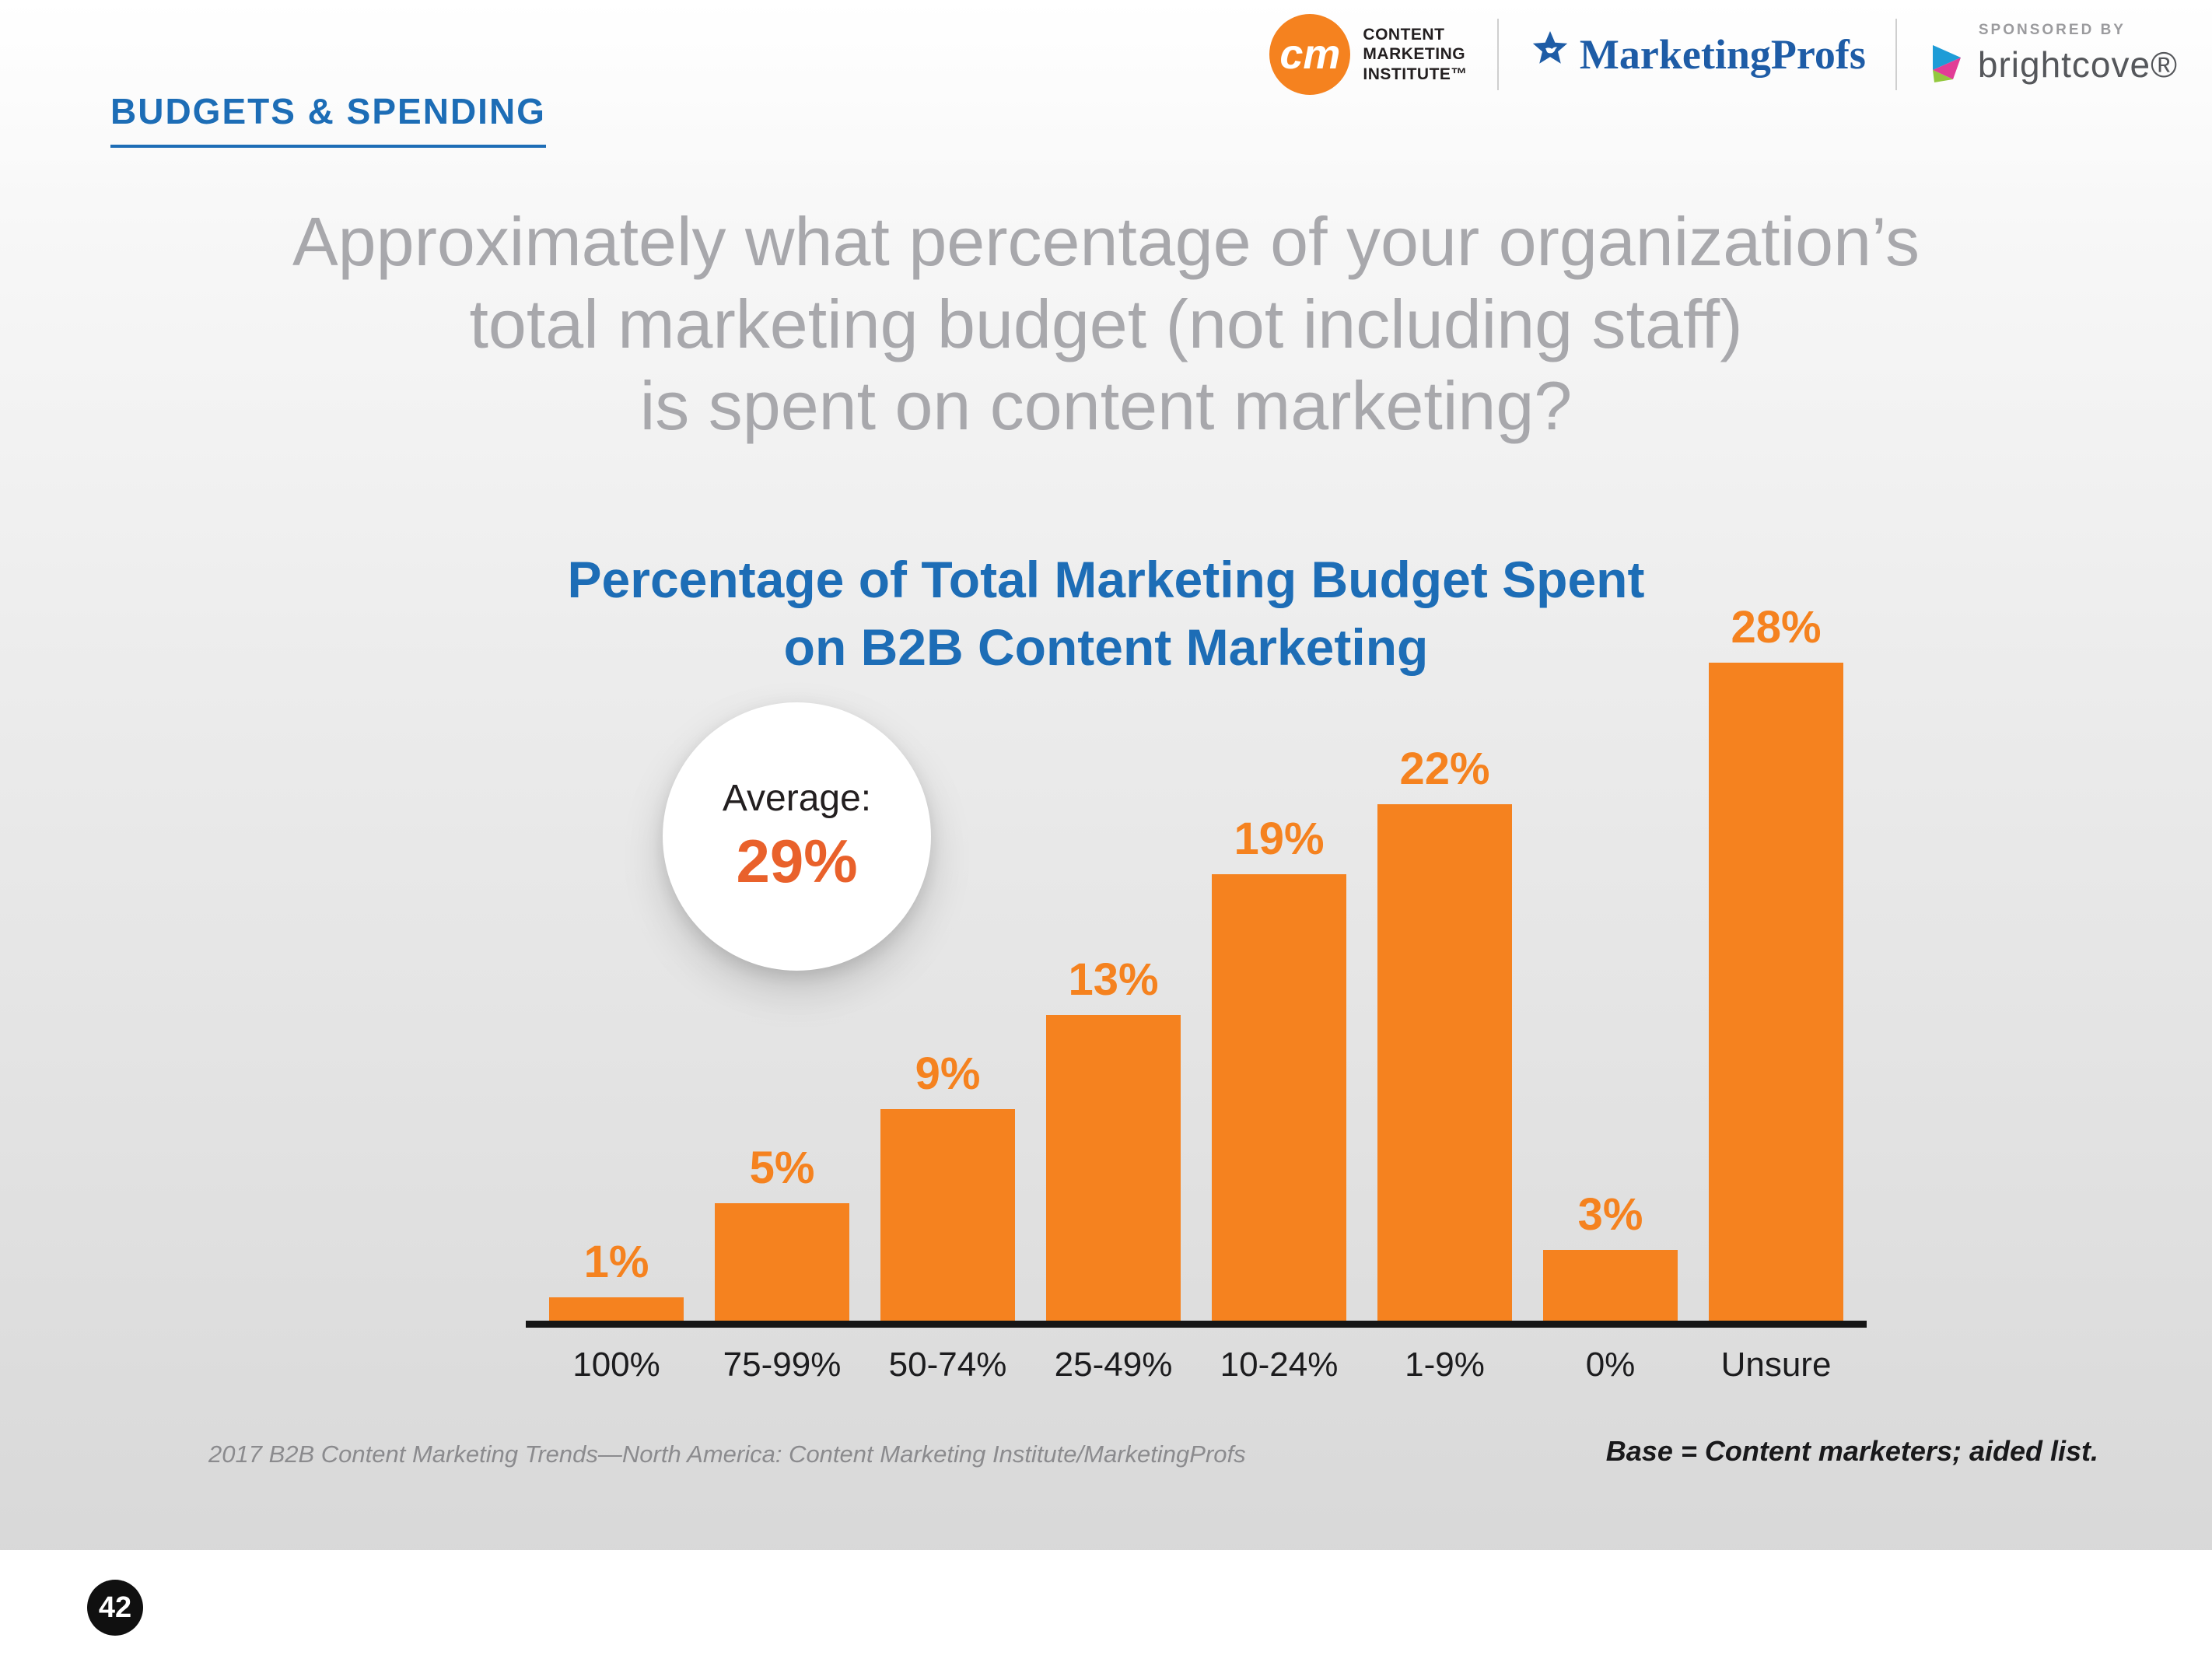 This screenshot has height=1659, width=2212. What do you see at coordinates (797, 798) in the screenshot?
I see `average-label: Average:` at bounding box center [797, 798].